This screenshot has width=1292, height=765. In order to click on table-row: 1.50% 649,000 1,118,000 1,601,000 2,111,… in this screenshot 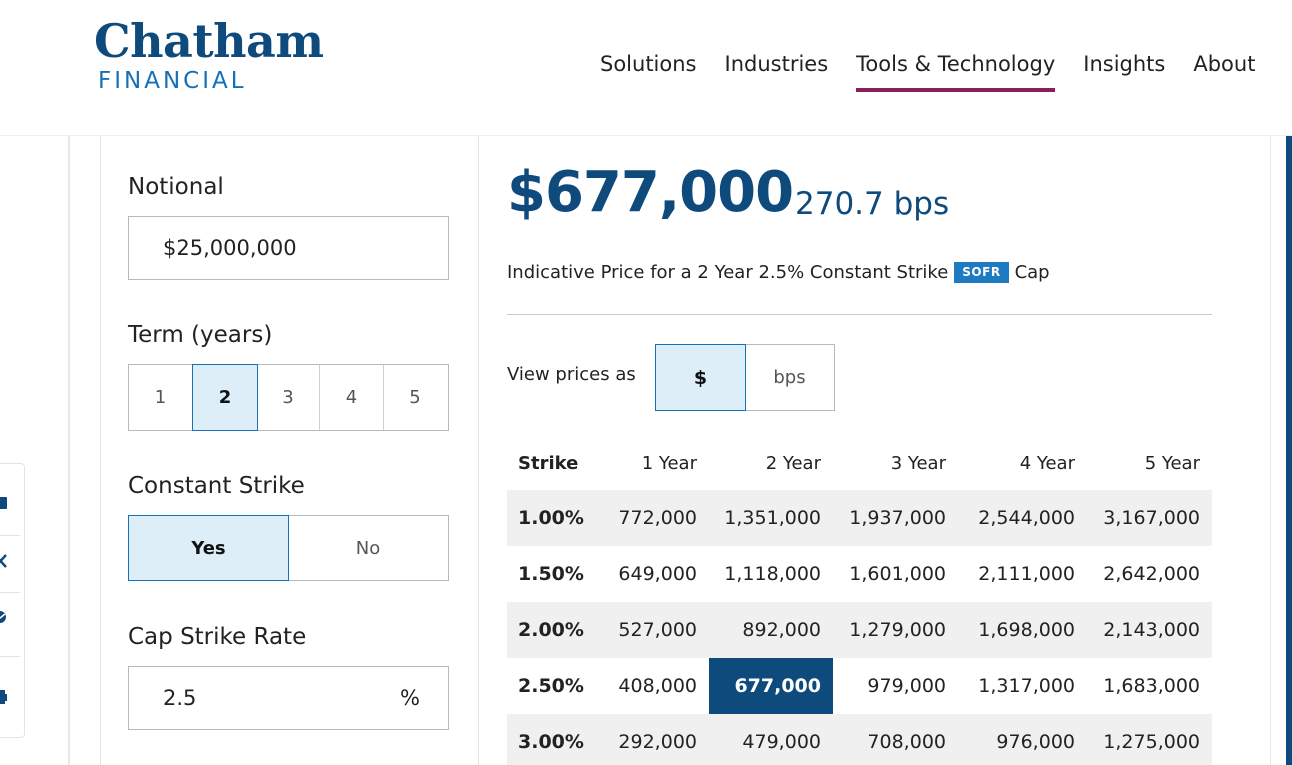, I will do `click(859, 574)`.